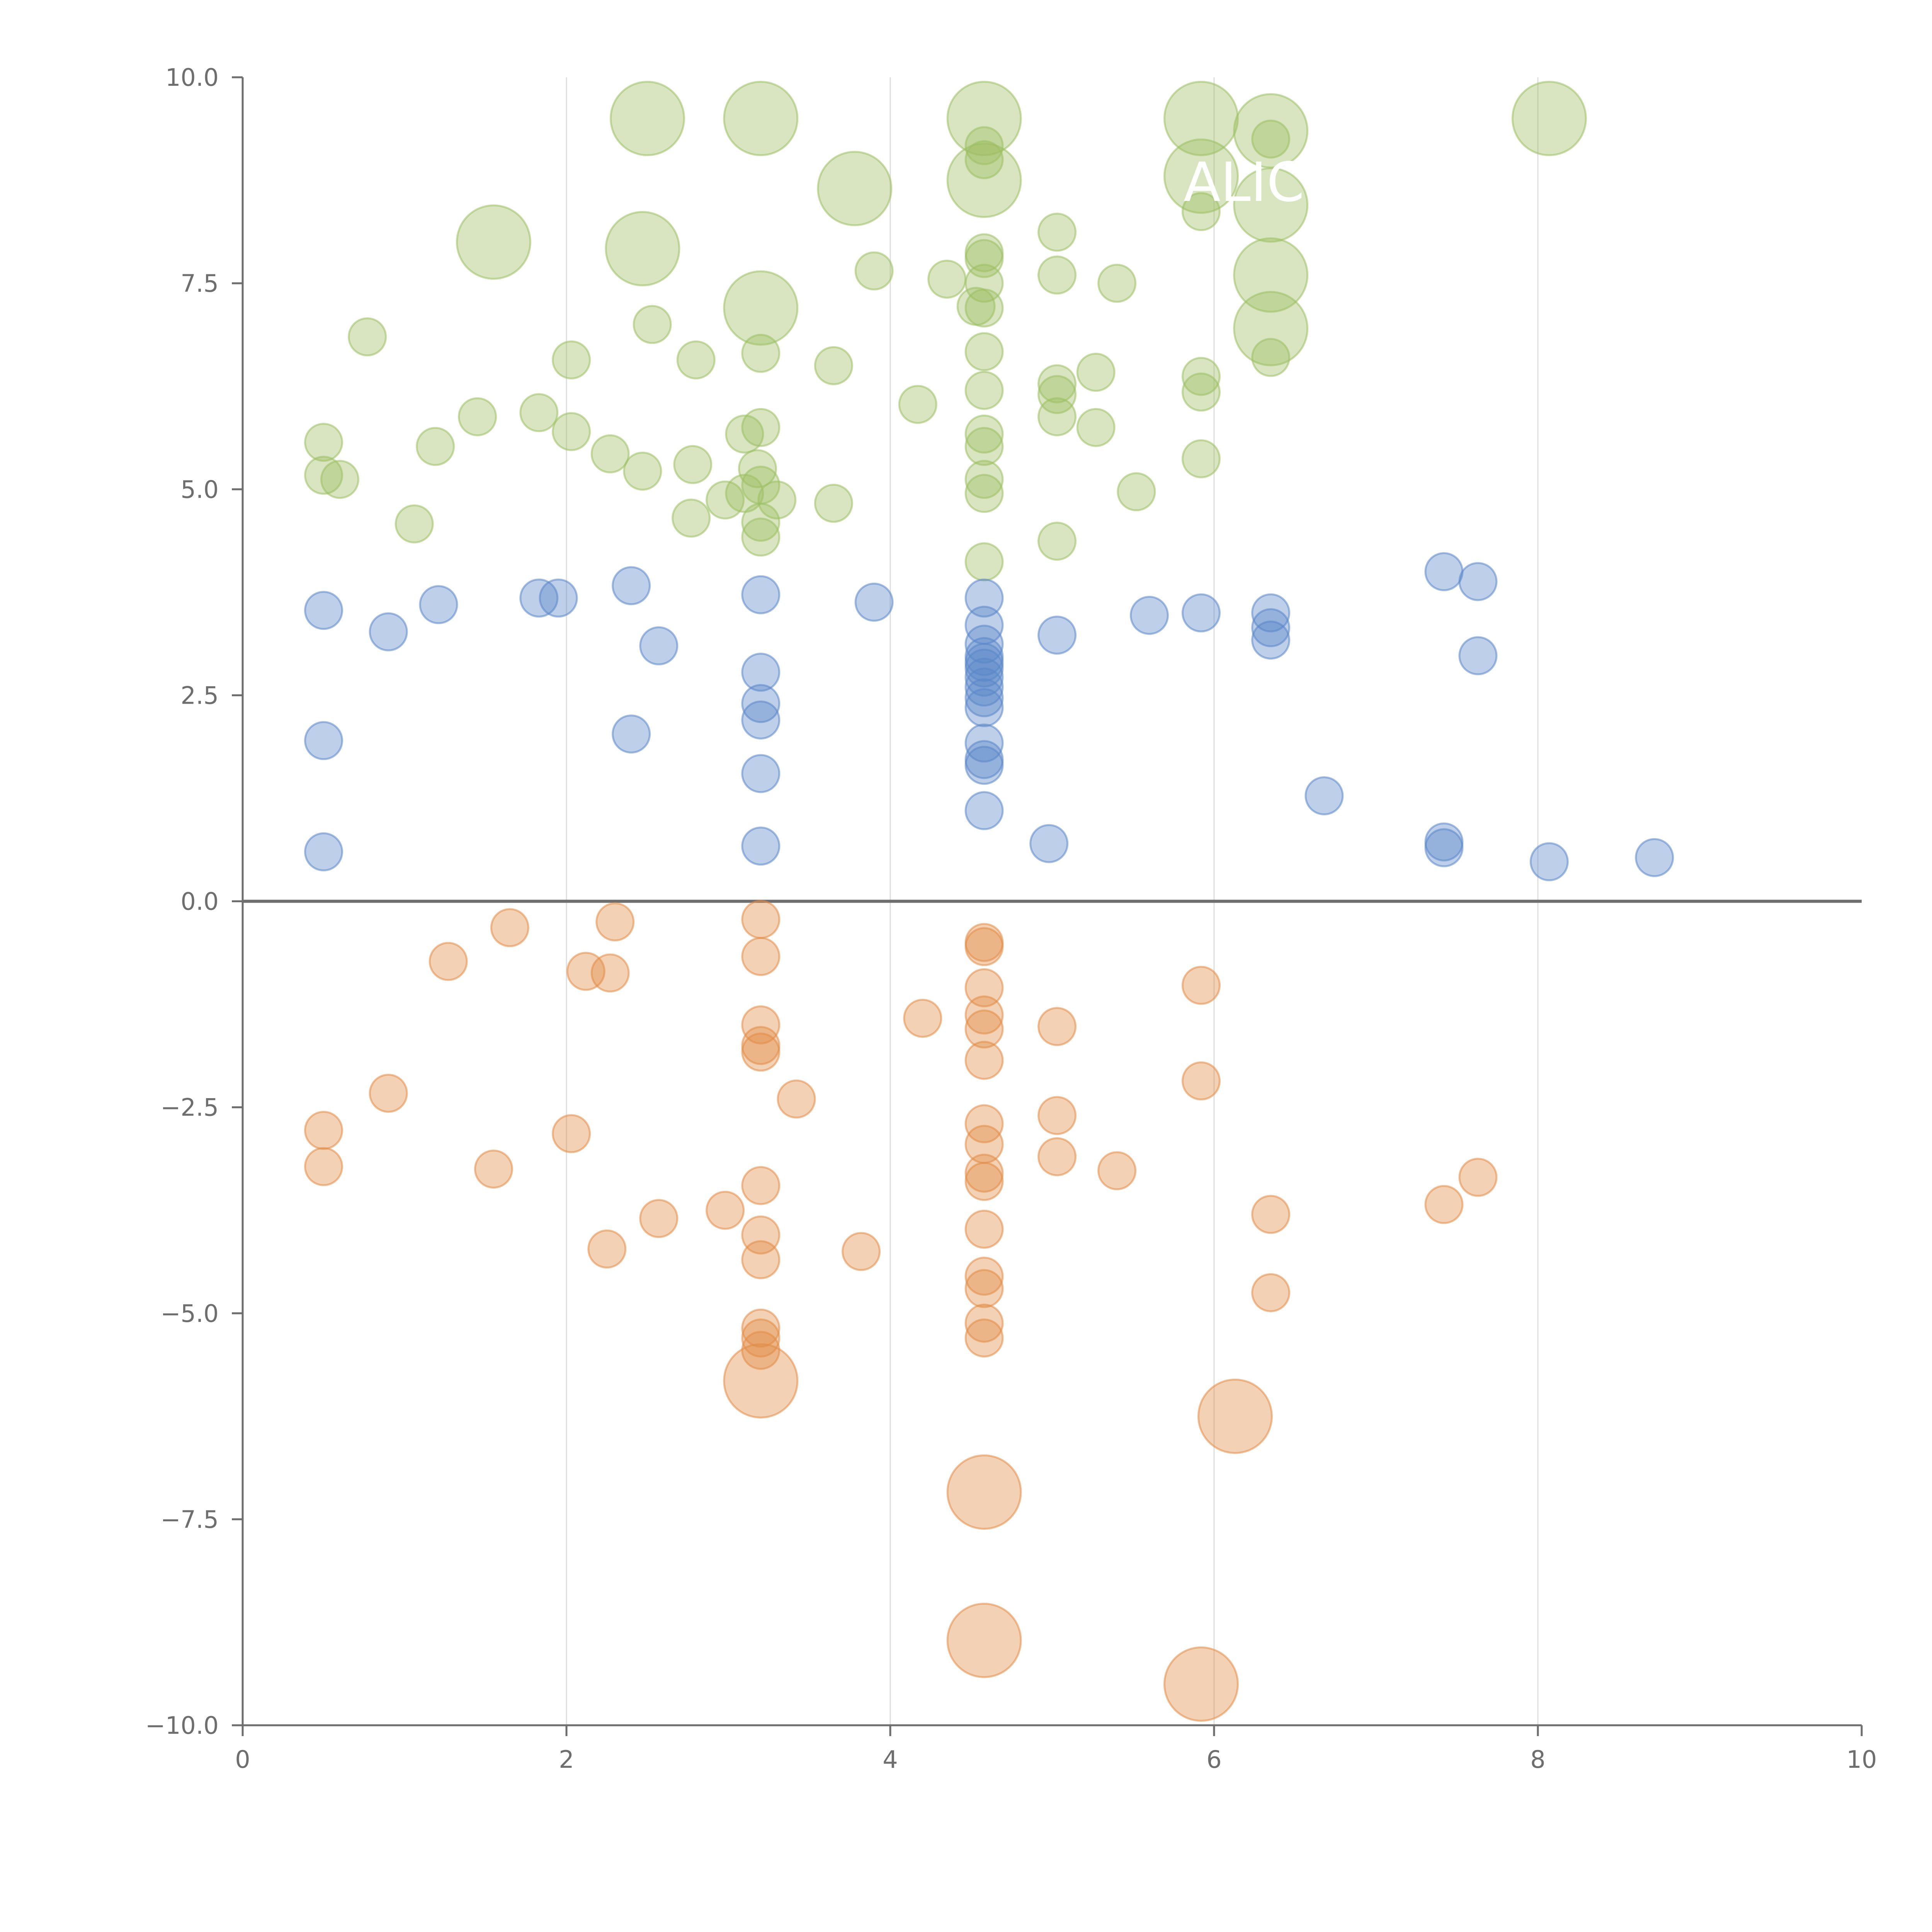 The width and height of the screenshot is (1932, 1932). Describe the element at coordinates (200, 284) in the screenshot. I see `y-tick-label: 7.5` at that location.